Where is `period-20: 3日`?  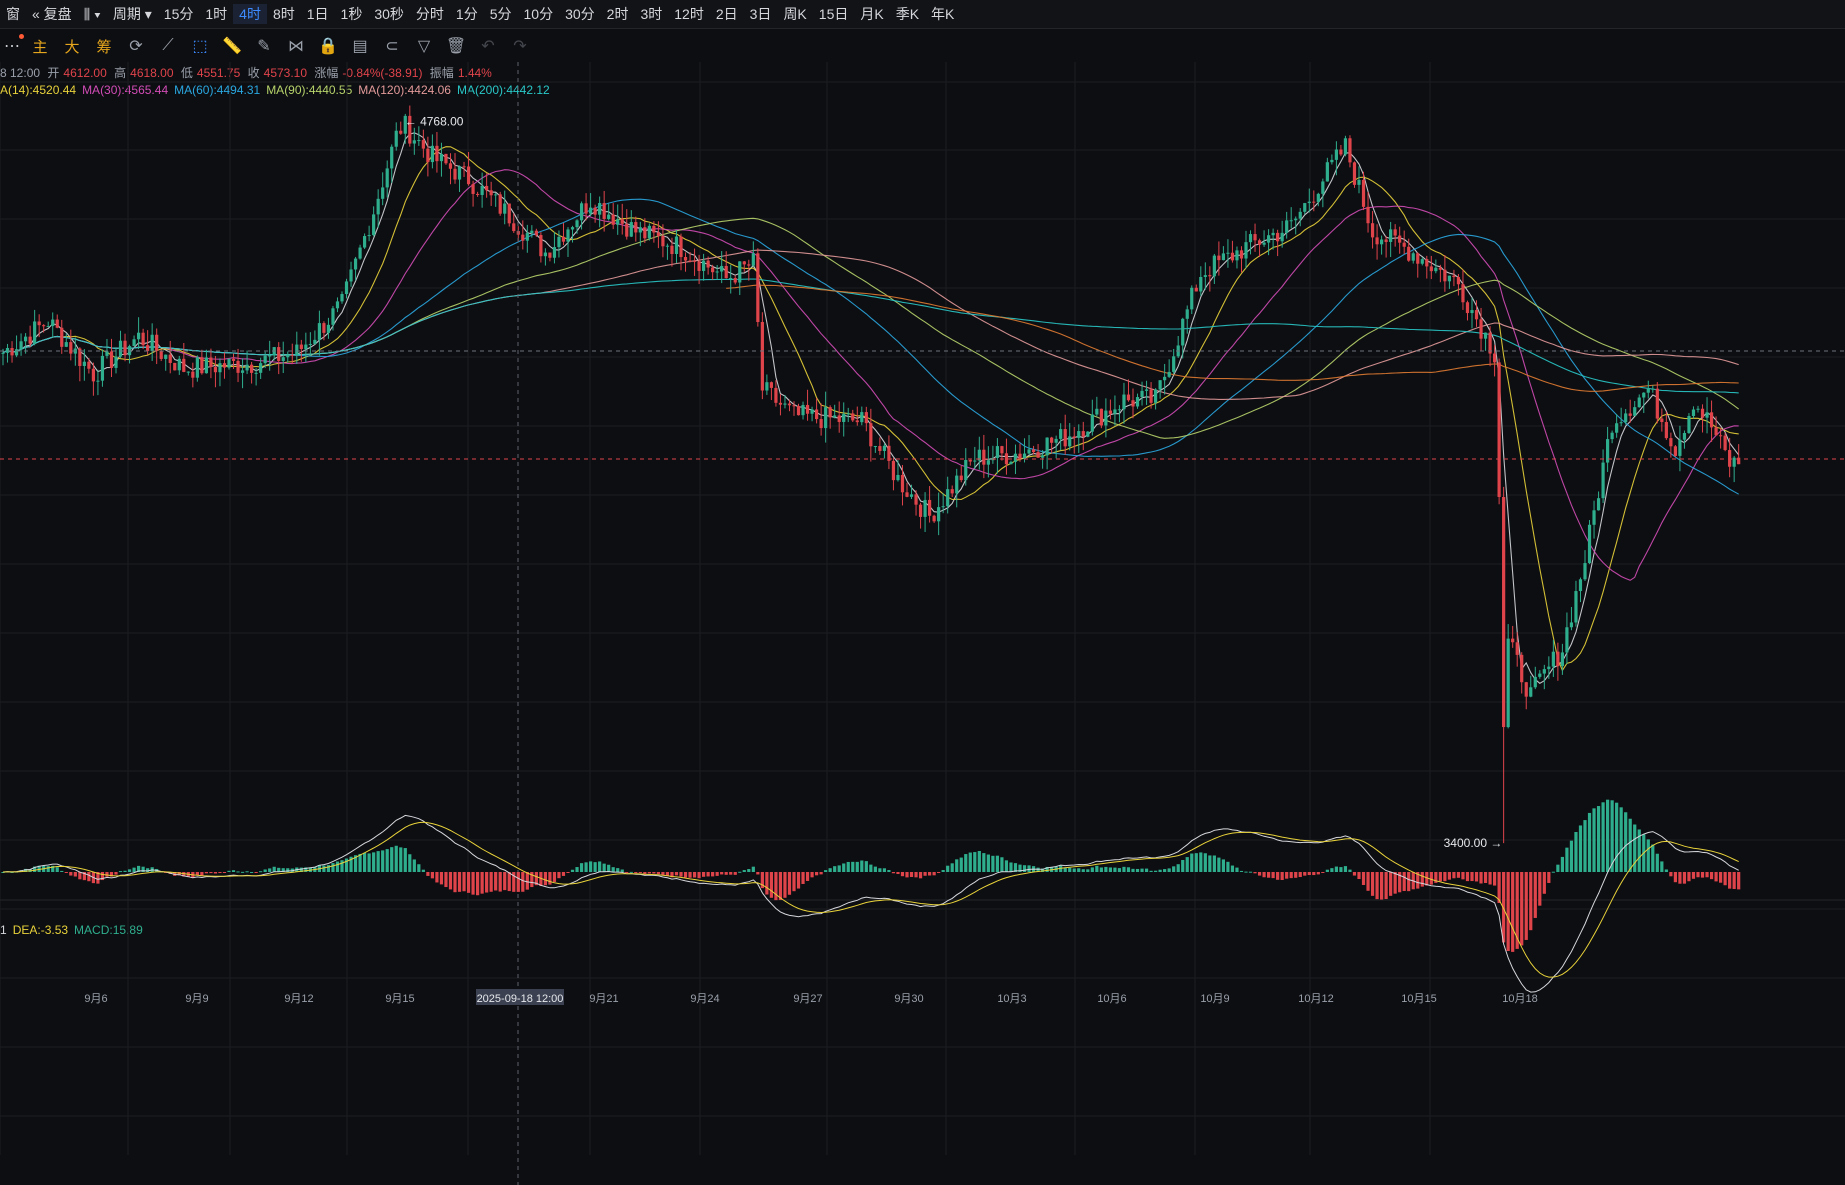 period-20: 3日 is located at coordinates (760, 14).